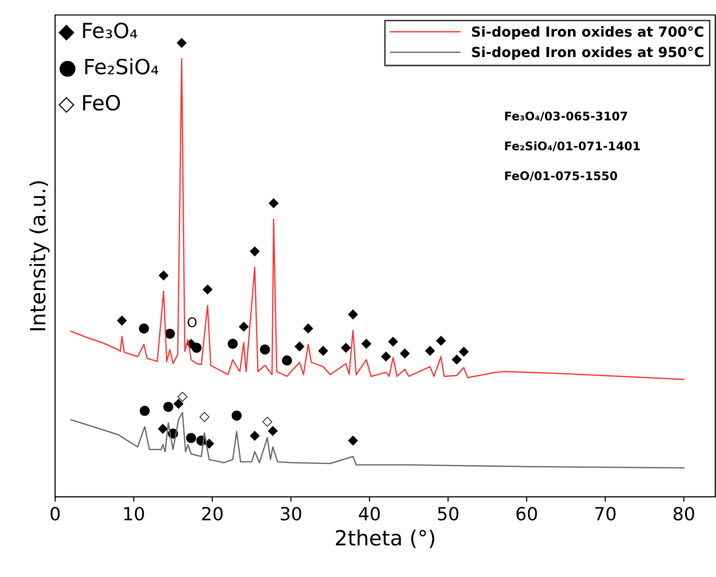  I want to click on x-tick-label: 40, so click(369, 513).